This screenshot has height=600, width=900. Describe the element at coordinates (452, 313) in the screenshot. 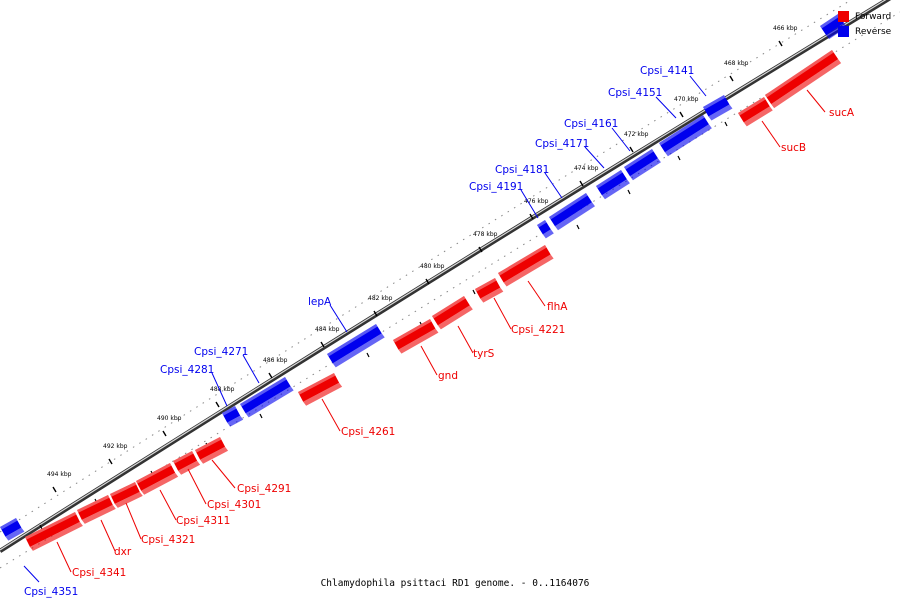

I see `tyrS-gene-bar` at that location.